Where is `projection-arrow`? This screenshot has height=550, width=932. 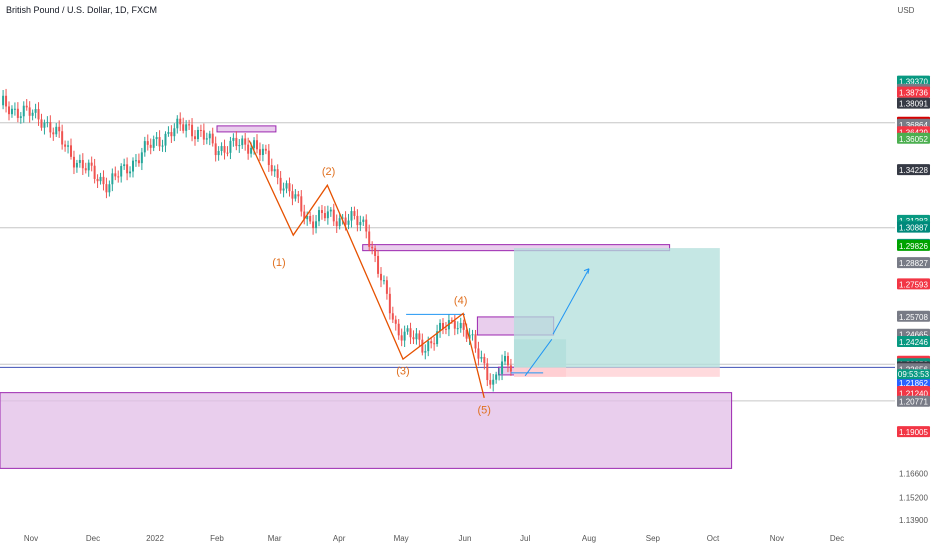 projection-arrow is located at coordinates (571, 301).